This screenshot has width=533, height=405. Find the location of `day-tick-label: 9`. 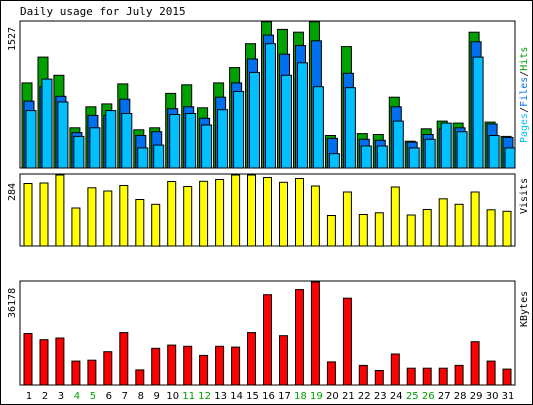

day-tick-label: 9 is located at coordinates (157, 396).